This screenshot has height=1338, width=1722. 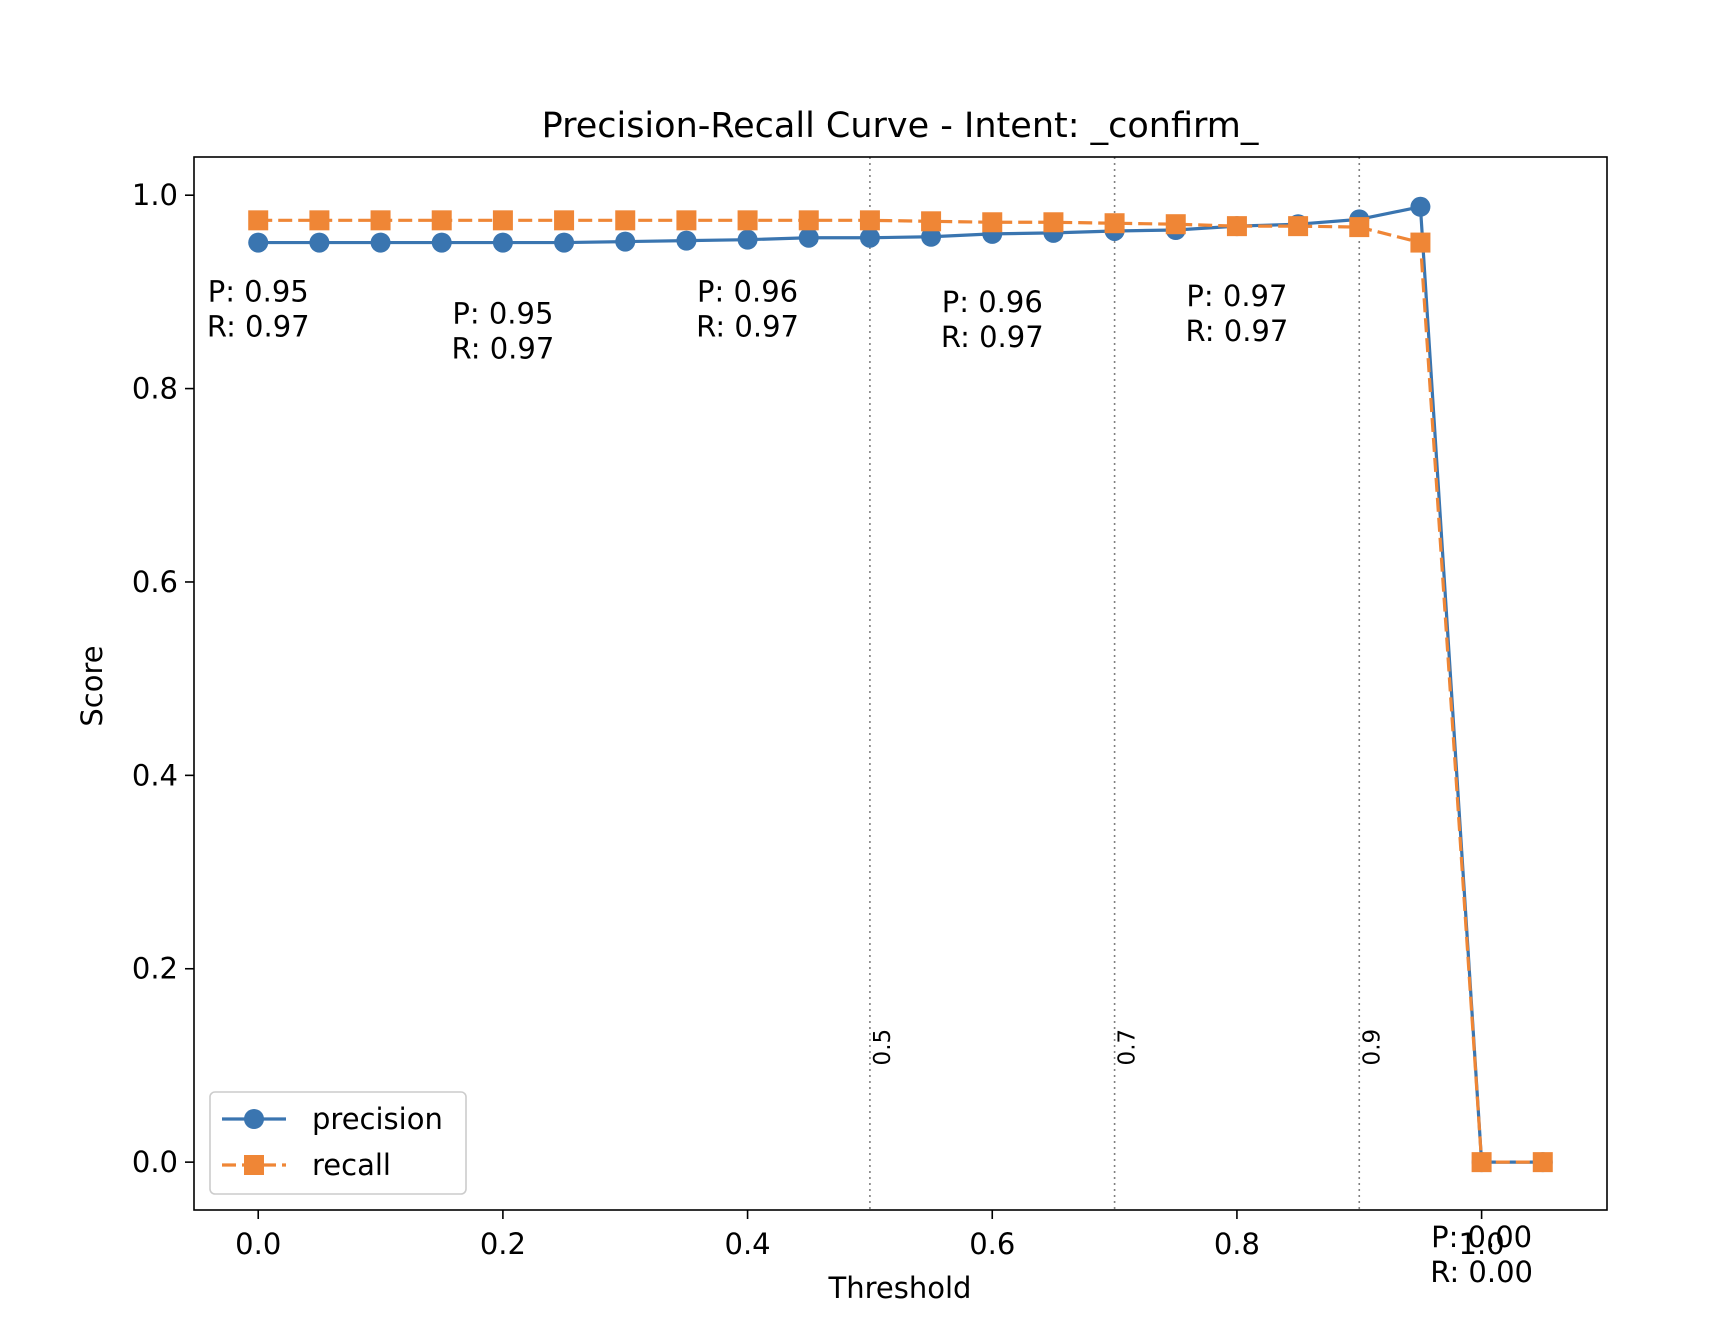 What do you see at coordinates (748, 1244) in the screenshot?
I see `x-tick-label: 0.4` at bounding box center [748, 1244].